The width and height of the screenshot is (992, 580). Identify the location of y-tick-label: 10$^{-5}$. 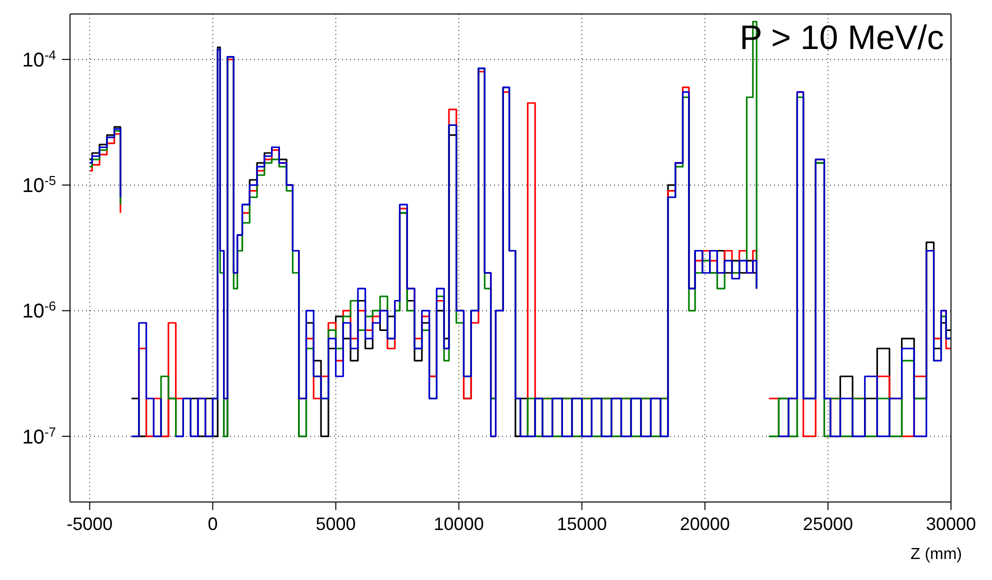
(39, 185).